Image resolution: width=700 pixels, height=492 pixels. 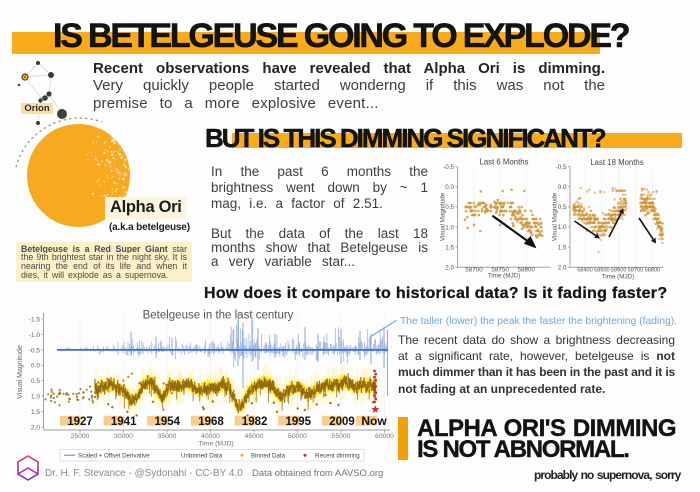 What do you see at coordinates (504, 162) in the screenshot?
I see `svg-text: Last 6 Months` at bounding box center [504, 162].